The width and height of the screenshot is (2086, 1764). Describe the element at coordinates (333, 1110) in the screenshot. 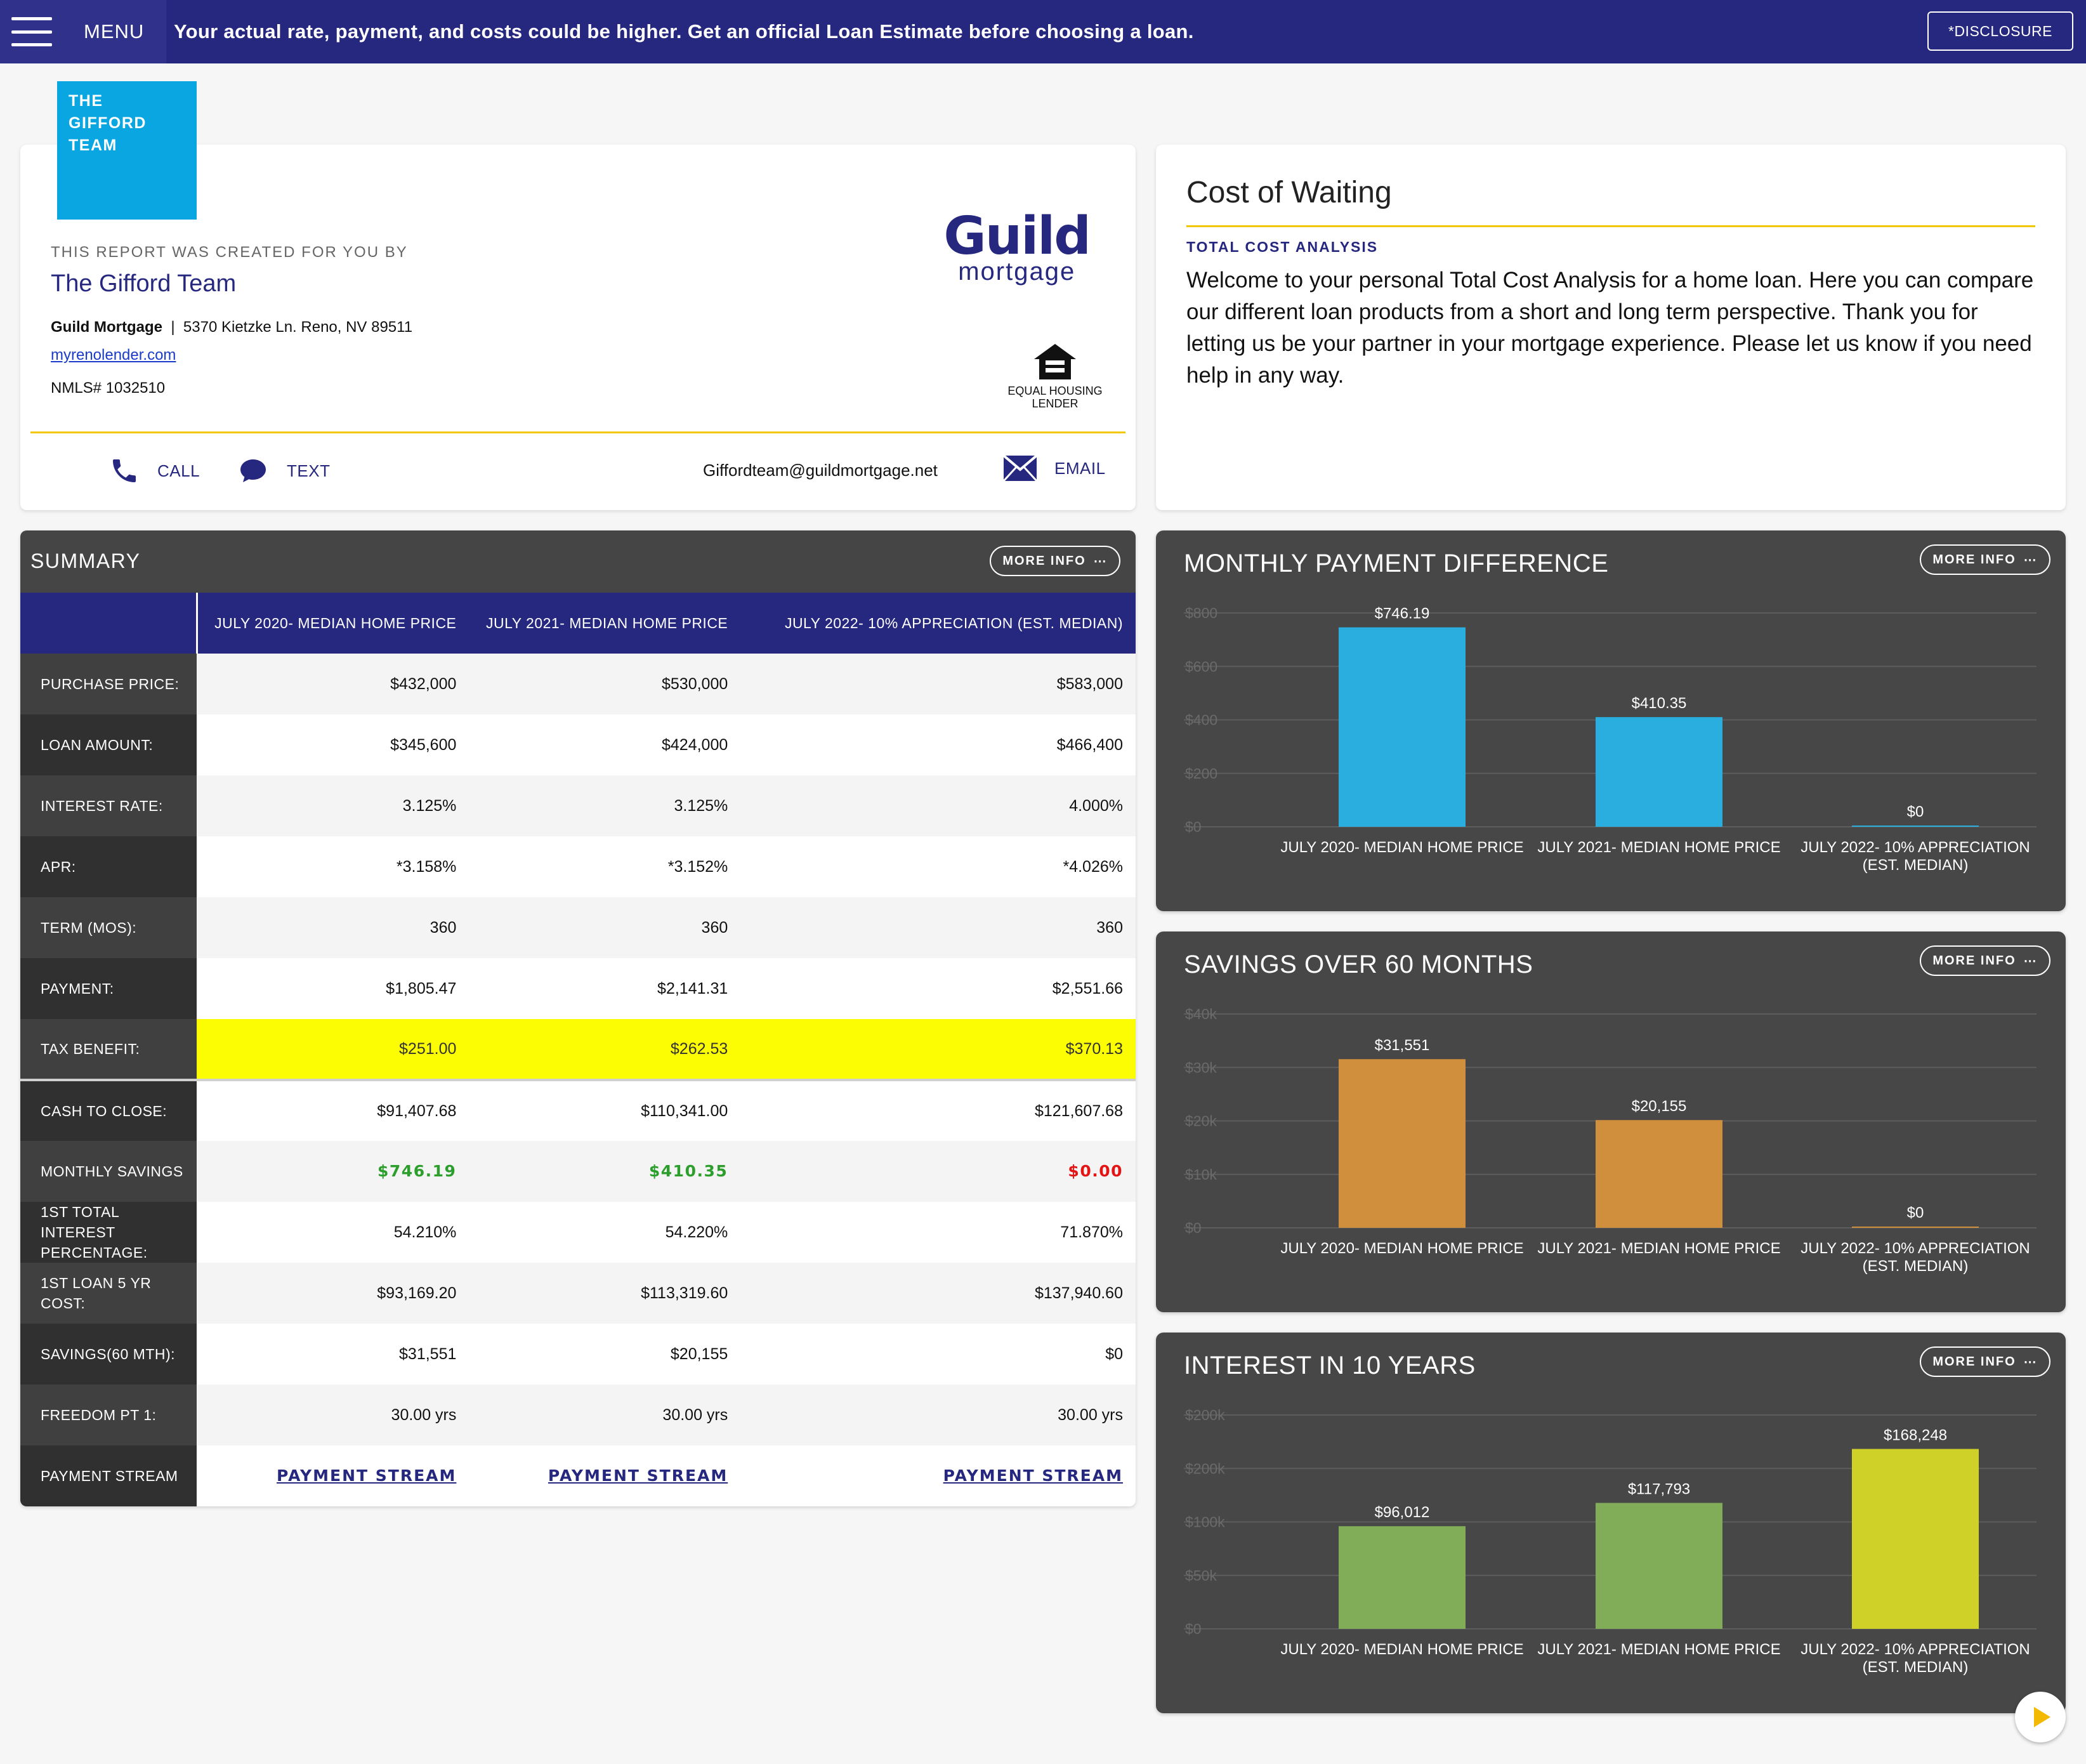

I see `table-cell: $91,407.68` at that location.